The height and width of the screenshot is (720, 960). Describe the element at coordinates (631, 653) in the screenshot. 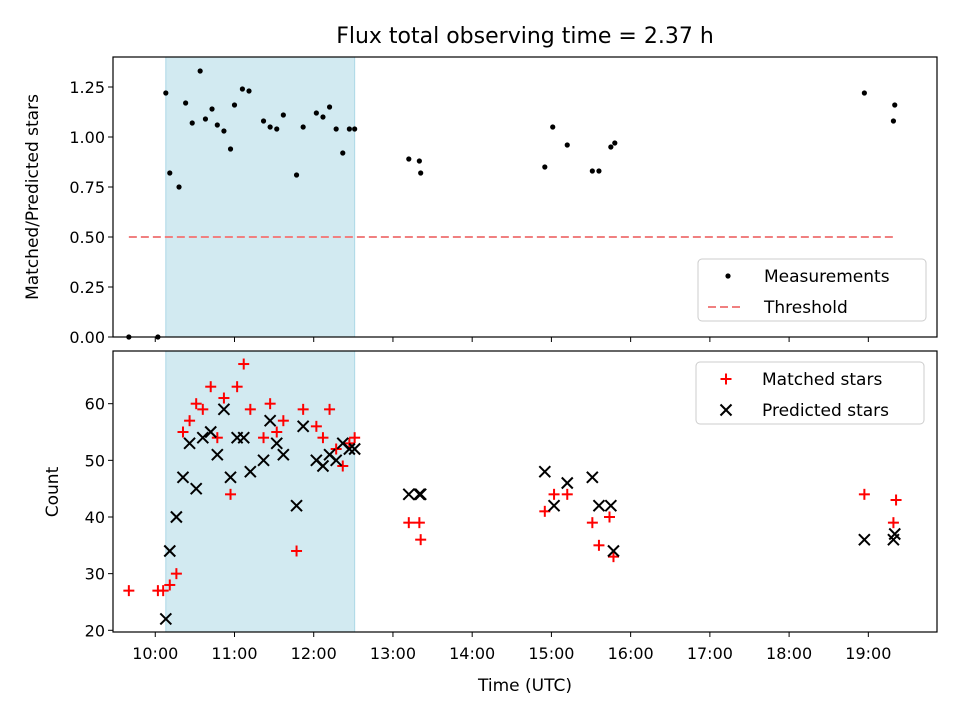

I see `x-tick-label: 16:00` at that location.